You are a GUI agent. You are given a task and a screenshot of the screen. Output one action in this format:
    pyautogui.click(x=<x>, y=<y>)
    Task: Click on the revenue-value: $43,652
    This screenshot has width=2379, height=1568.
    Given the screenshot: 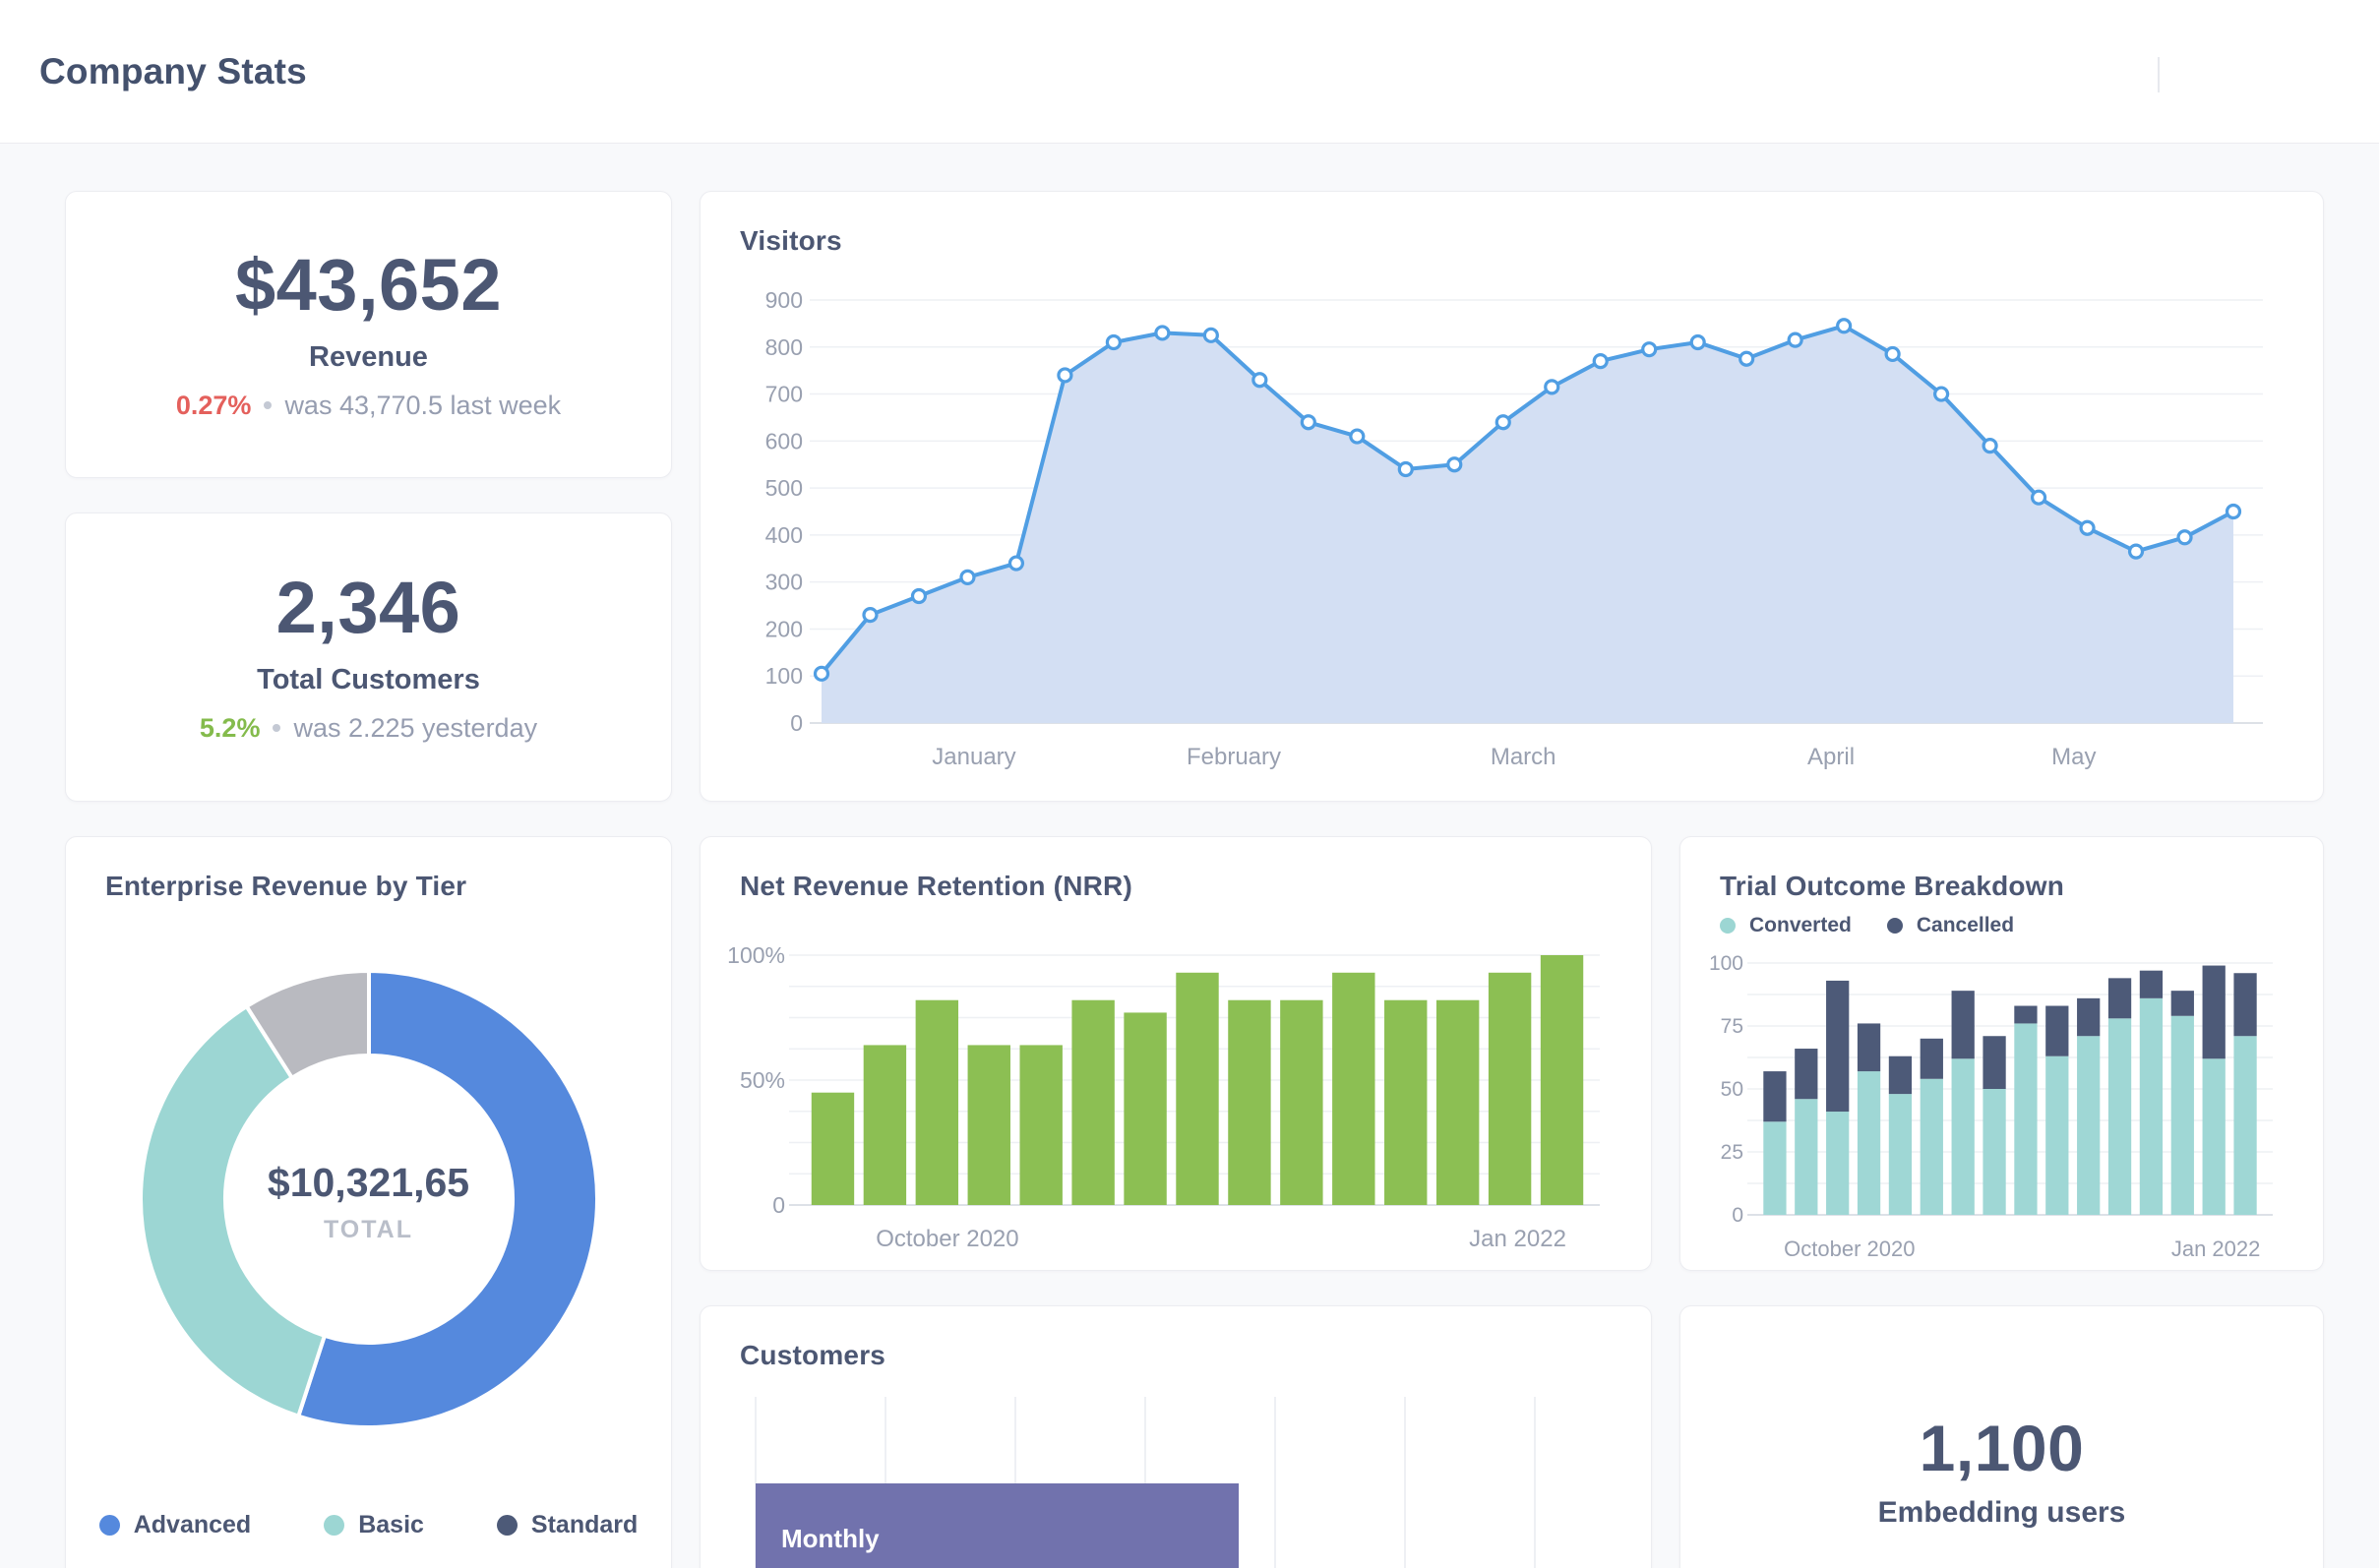 What is the action you would take?
    pyautogui.click(x=369, y=284)
    